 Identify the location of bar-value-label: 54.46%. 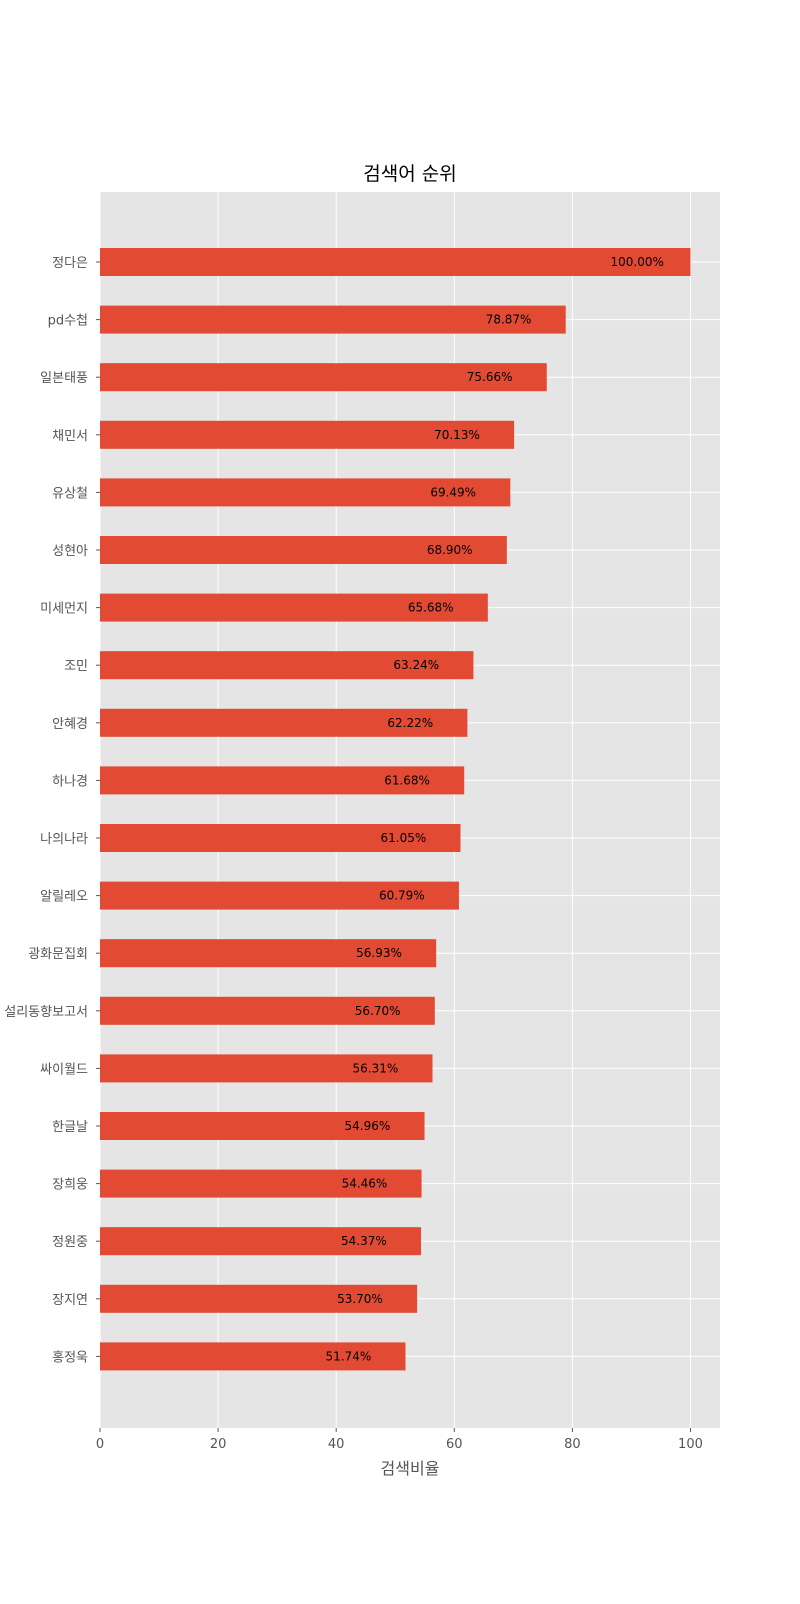
(365, 1184).